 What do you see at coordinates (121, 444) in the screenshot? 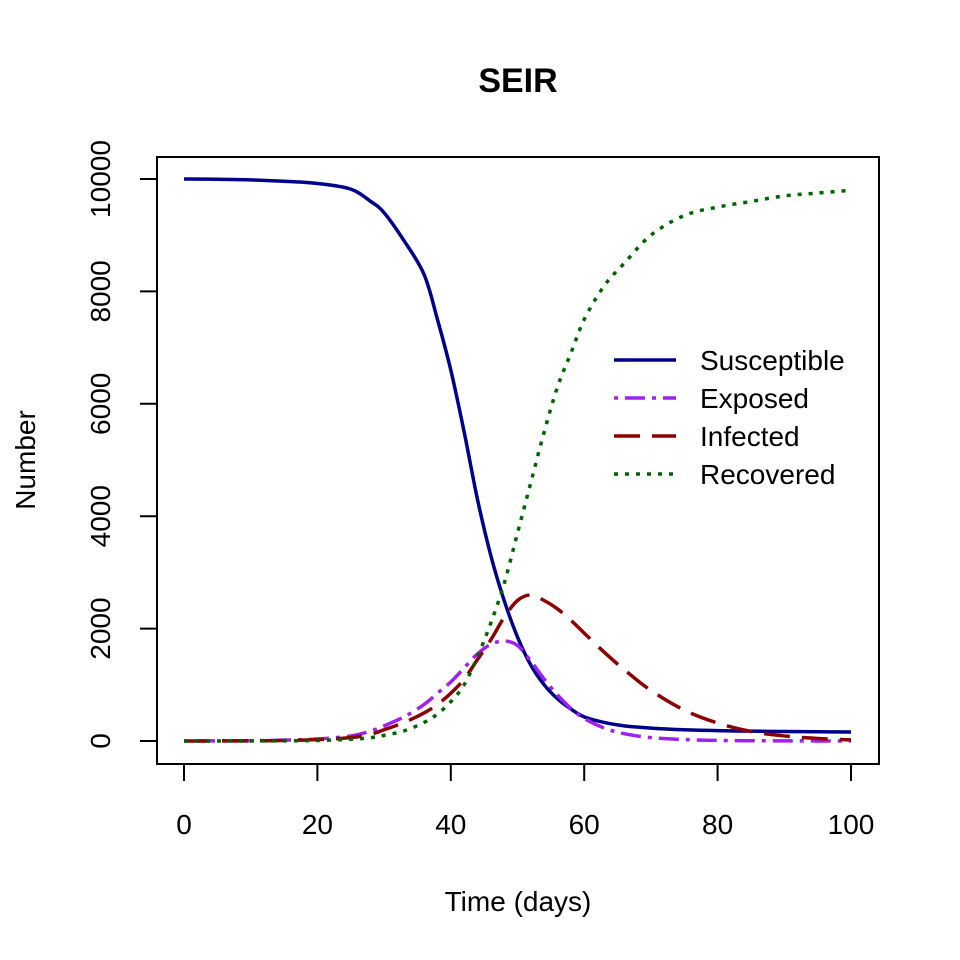
I see `y-axis: 0 2000 4000 6000 8000 10000` at bounding box center [121, 444].